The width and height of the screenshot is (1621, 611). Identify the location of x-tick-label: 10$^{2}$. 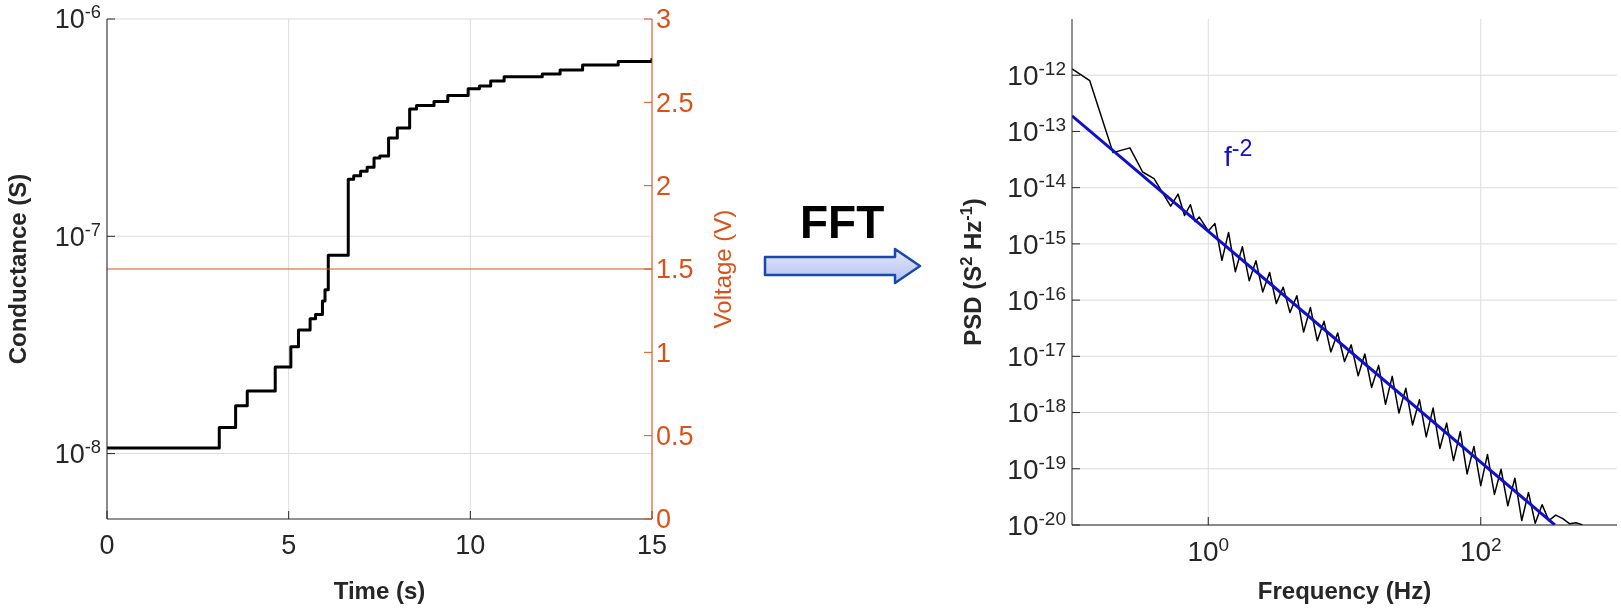
(1480, 550).